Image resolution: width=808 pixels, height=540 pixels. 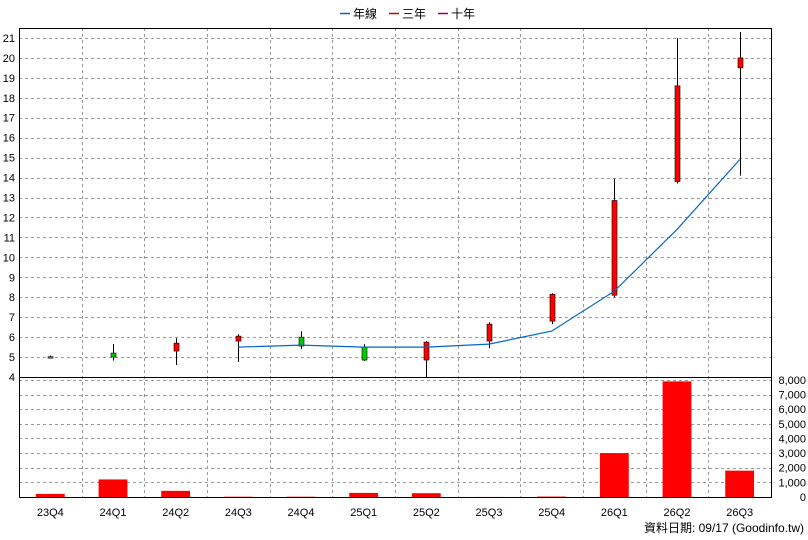 I want to click on price-tick-label: 11, so click(x=9, y=238).